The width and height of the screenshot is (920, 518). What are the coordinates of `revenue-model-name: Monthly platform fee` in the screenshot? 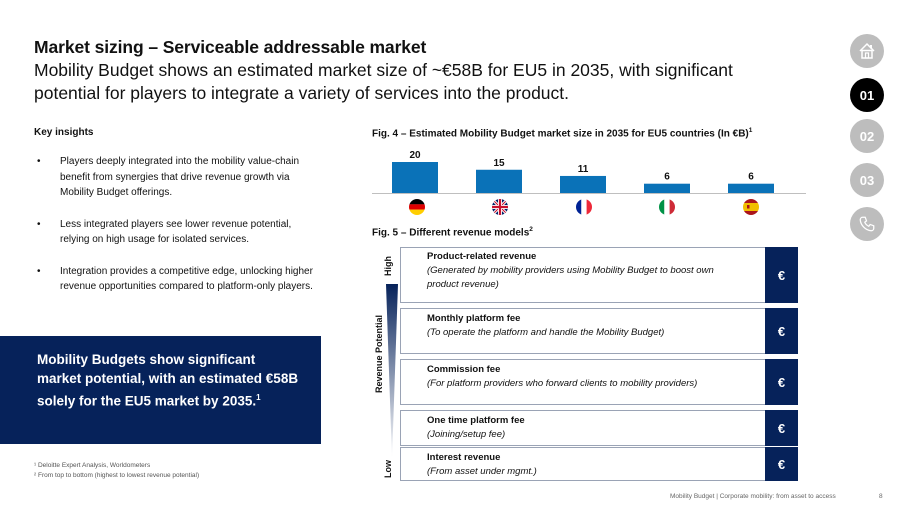 It's located at (474, 318).